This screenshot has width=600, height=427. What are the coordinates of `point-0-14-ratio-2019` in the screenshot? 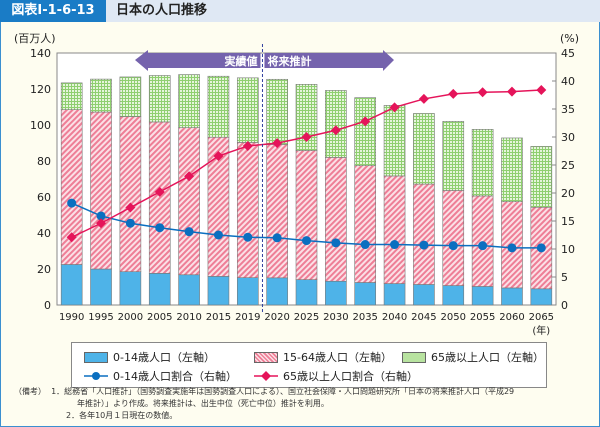 It's located at (248, 237).